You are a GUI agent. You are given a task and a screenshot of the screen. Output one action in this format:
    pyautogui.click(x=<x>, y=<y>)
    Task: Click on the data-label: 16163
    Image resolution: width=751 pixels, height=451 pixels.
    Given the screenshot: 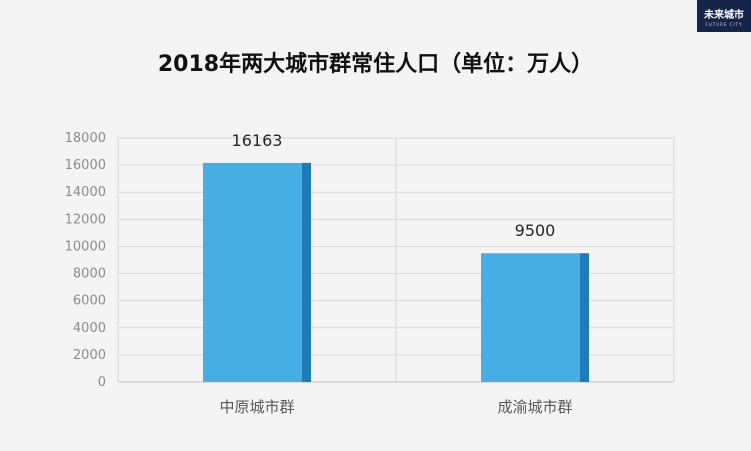 What is the action you would take?
    pyautogui.click(x=257, y=140)
    